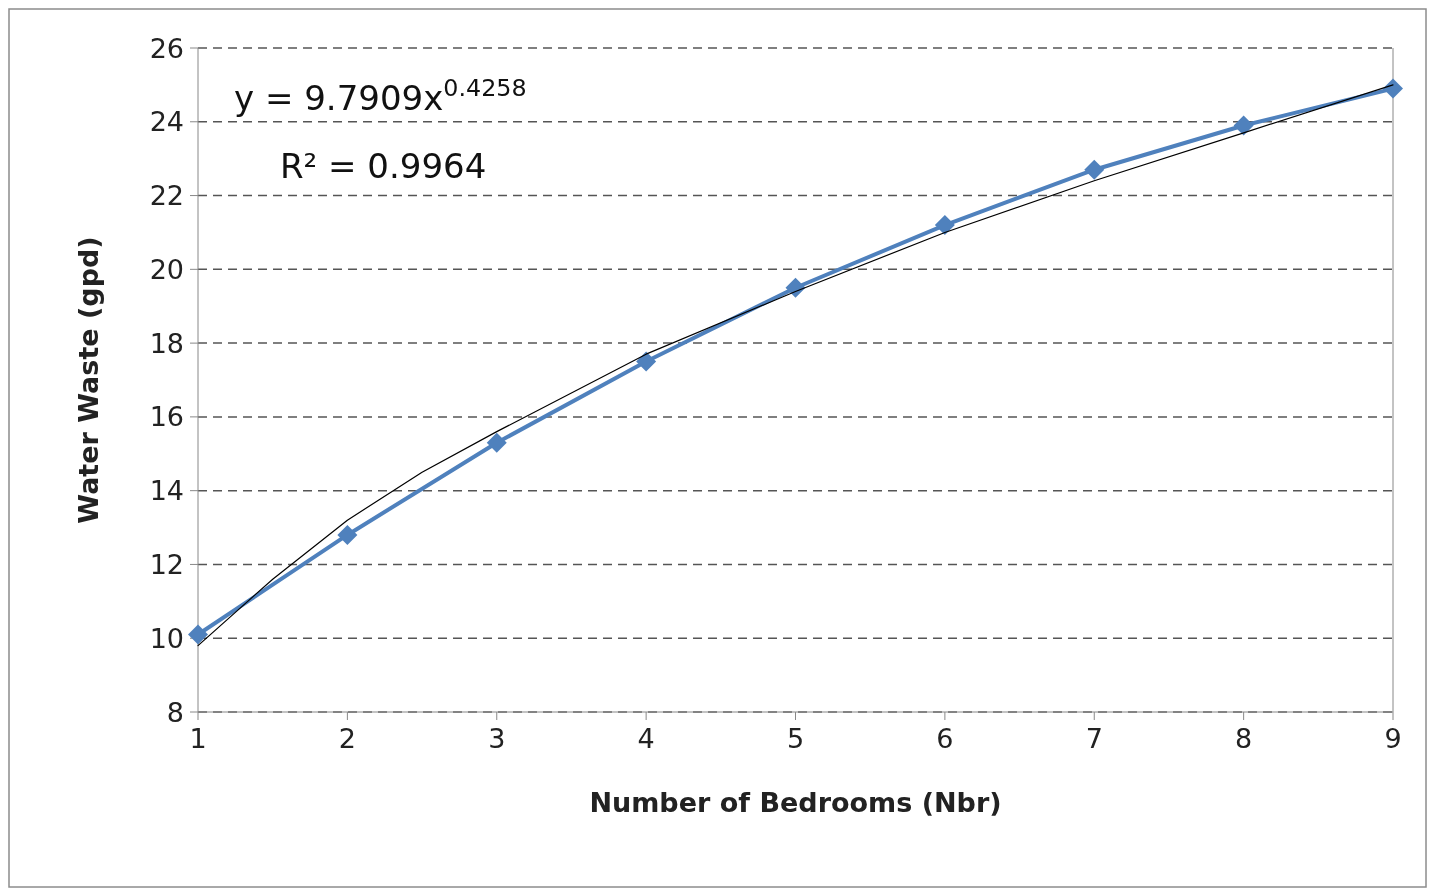 The width and height of the screenshot is (1435, 895). What do you see at coordinates (166, 343) in the screenshot?
I see `y-tick-label: 18` at bounding box center [166, 343].